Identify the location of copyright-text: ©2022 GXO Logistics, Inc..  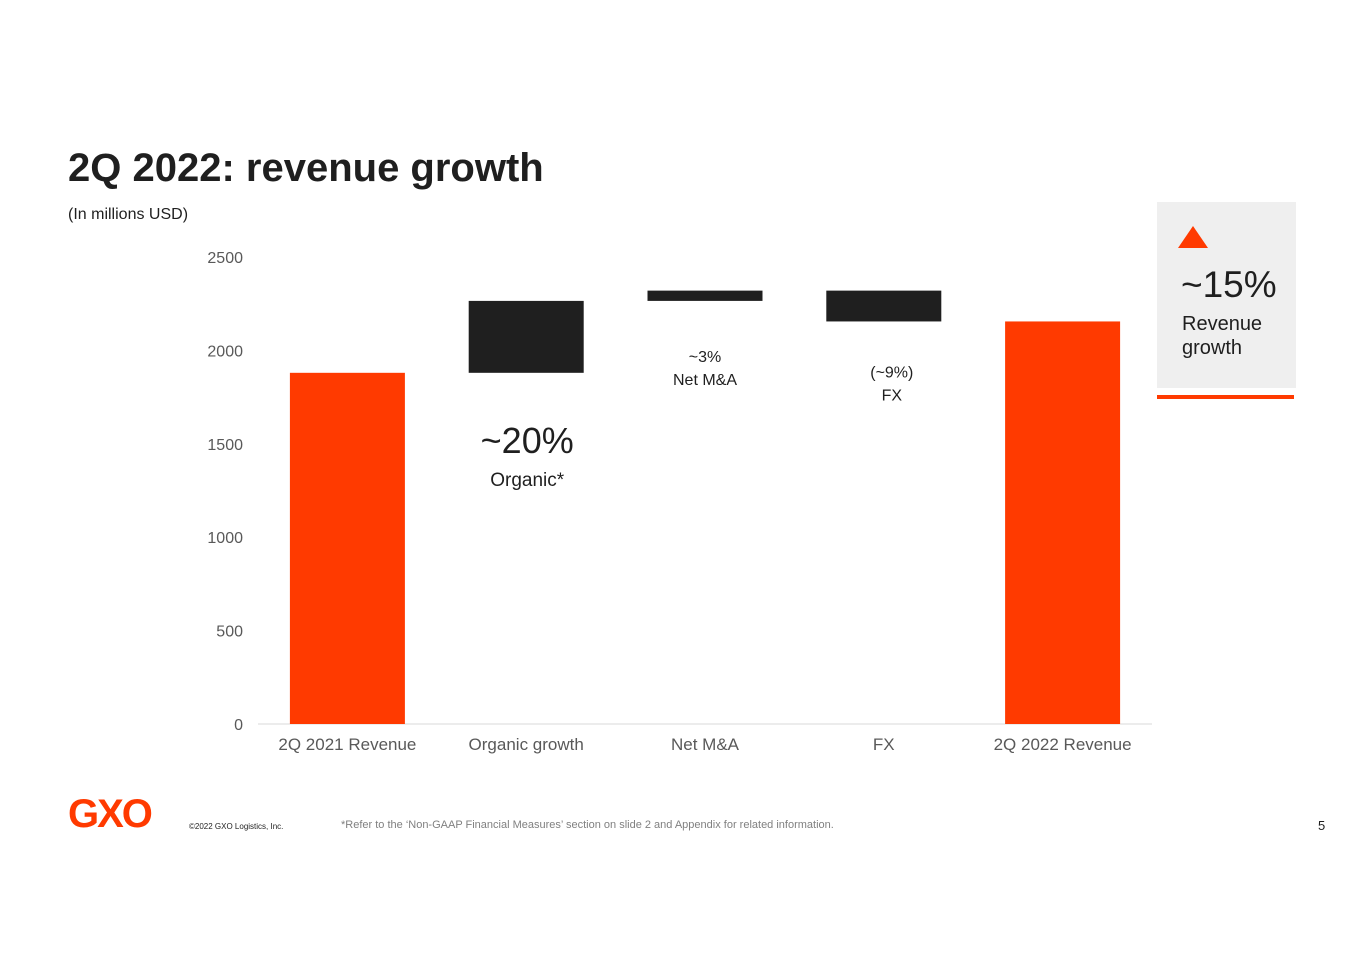
(236, 826).